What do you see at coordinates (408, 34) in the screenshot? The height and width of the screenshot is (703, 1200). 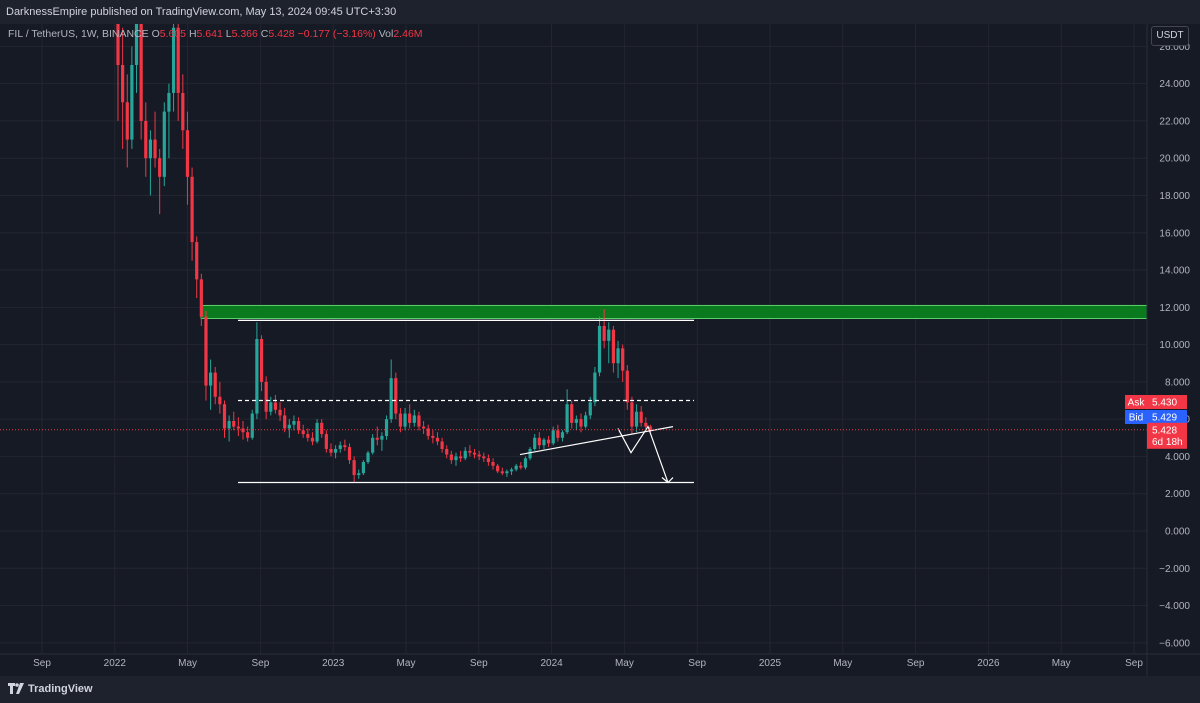 I see `vol-value: 2.46M` at bounding box center [408, 34].